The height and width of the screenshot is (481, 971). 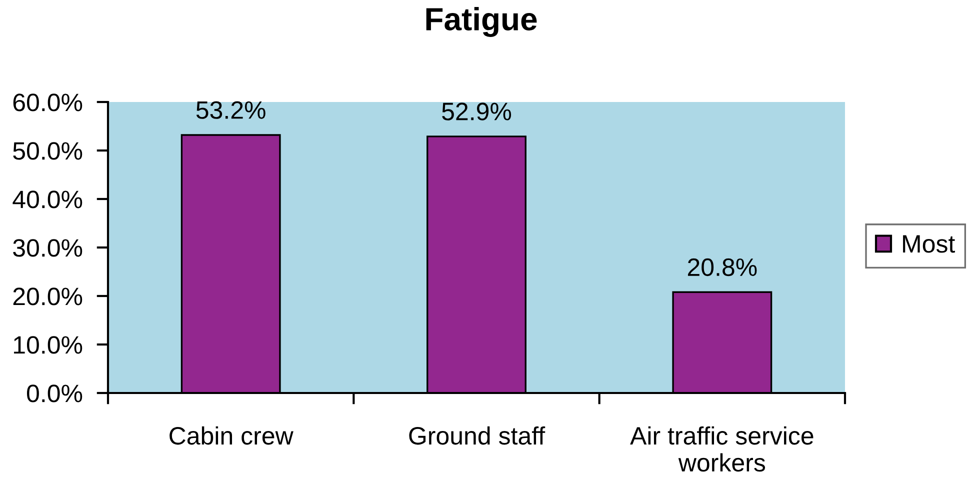 What do you see at coordinates (54, 393) in the screenshot?
I see `y-tick-label: 0.0%` at bounding box center [54, 393].